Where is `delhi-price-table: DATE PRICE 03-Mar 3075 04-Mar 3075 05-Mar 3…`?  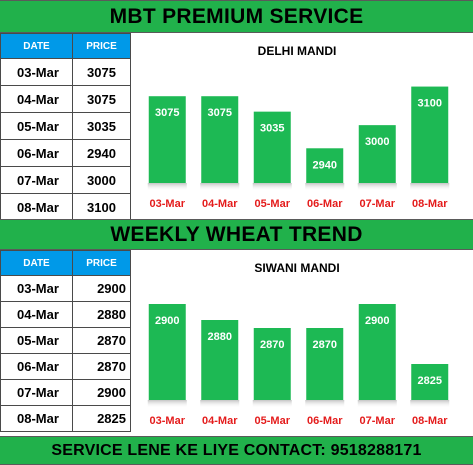 delhi-price-table: DATE PRICE 03-Mar 3075 04-Mar 3075 05-Mar 3… is located at coordinates (65, 127).